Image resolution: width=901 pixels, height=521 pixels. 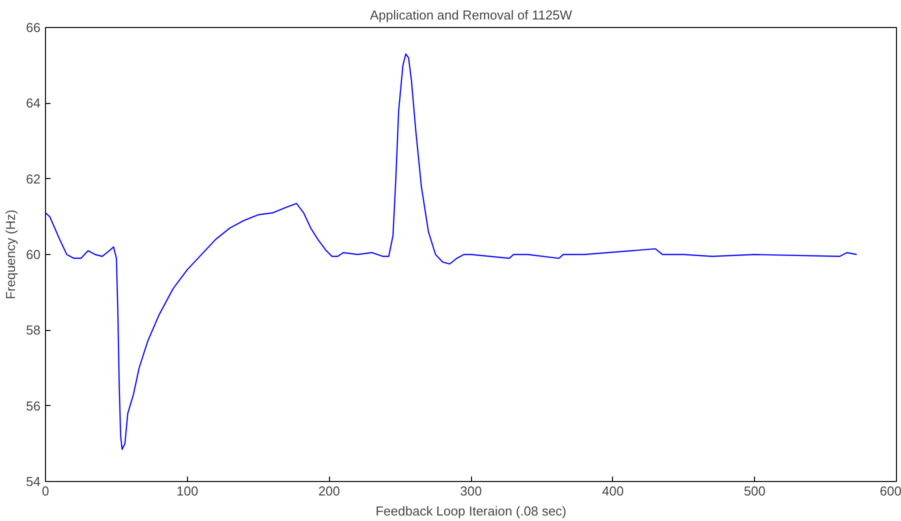 What do you see at coordinates (33, 254) in the screenshot?
I see `y-tick-label: 60` at bounding box center [33, 254].